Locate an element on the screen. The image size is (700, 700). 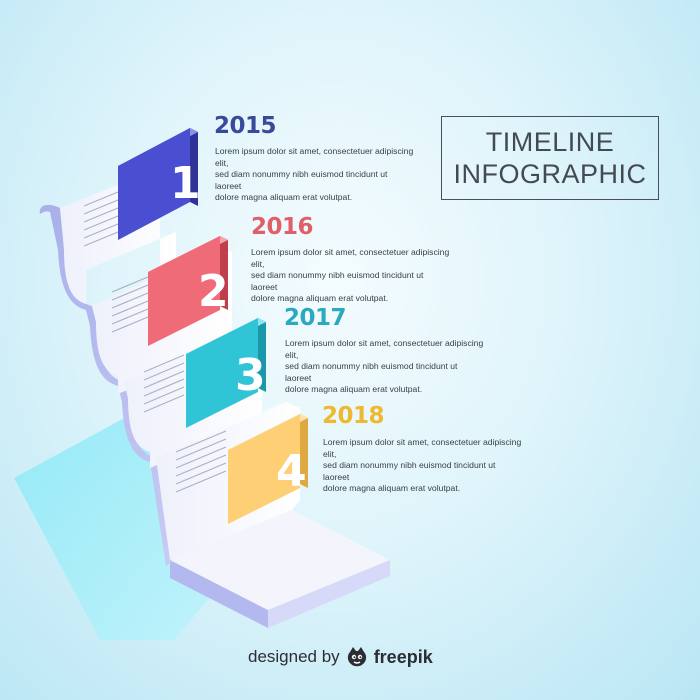
title-box: TIMELINE INFOGRAPHIC is located at coordinates (550, 158).